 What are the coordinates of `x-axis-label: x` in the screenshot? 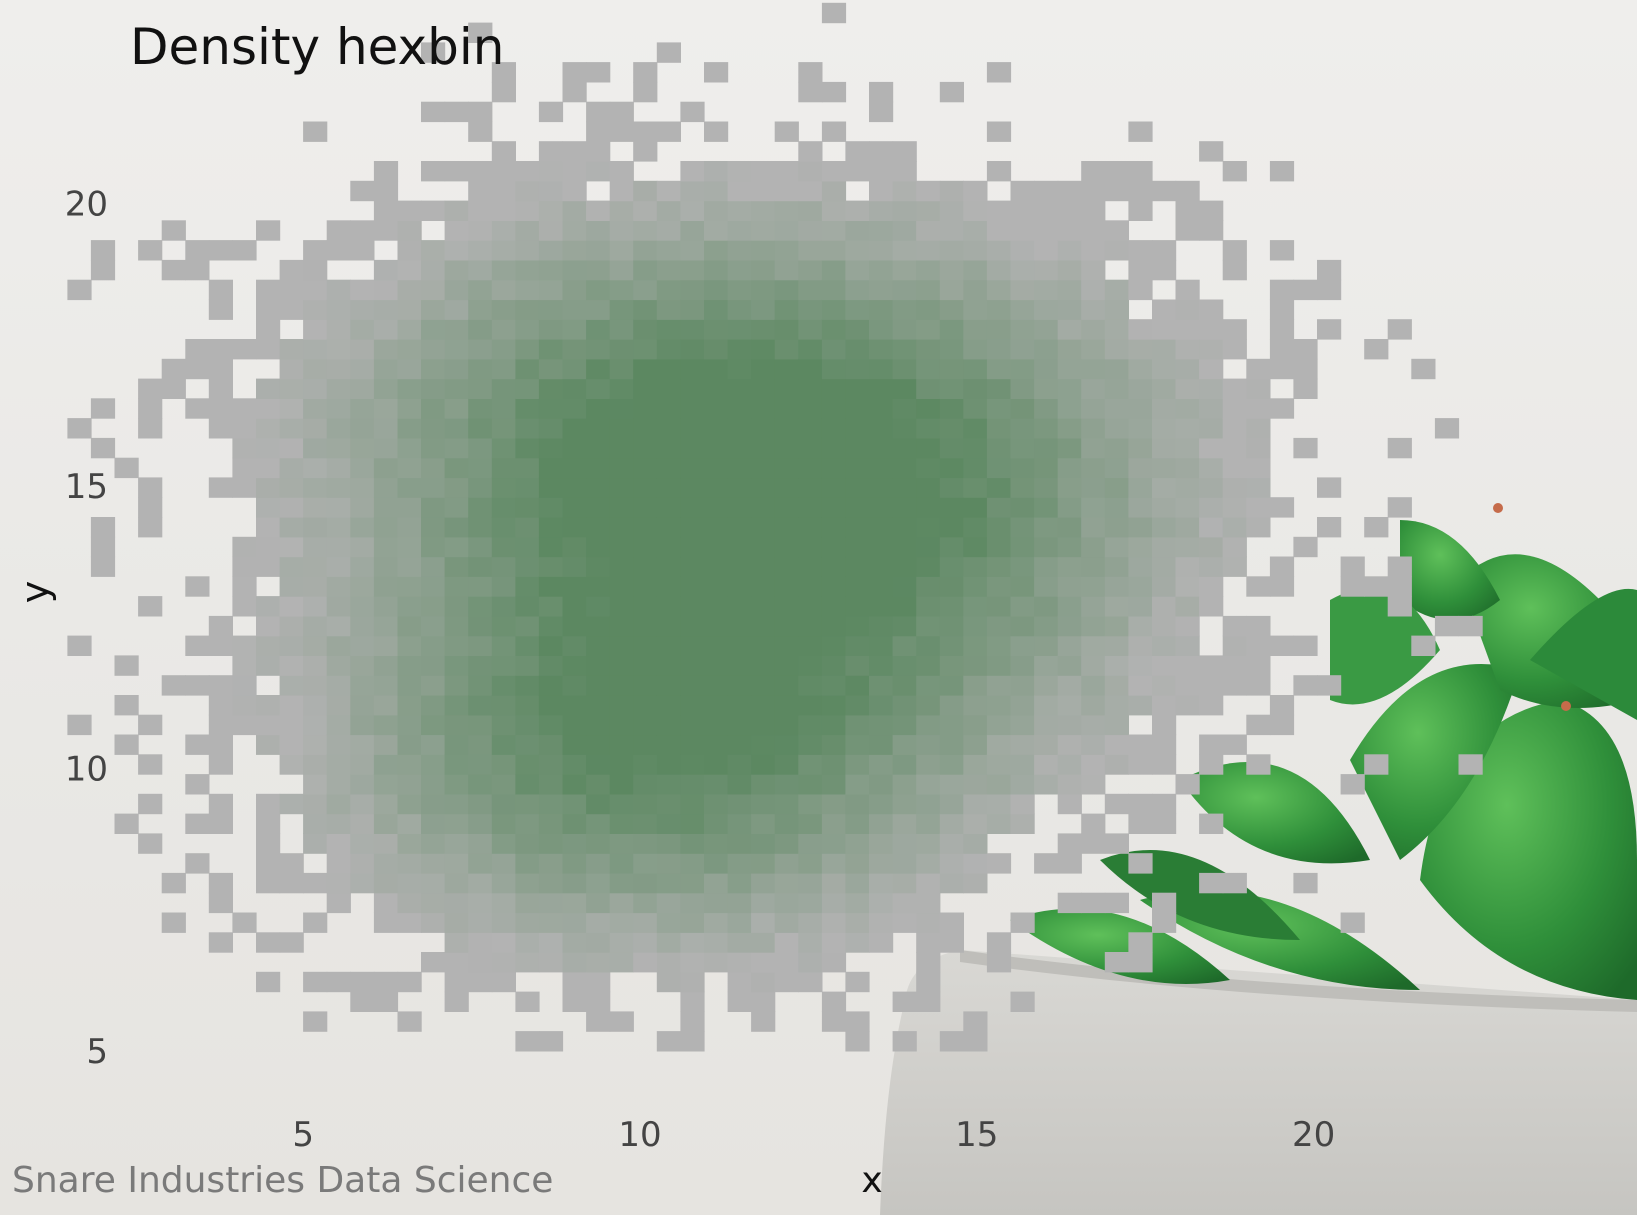 It's located at (871, 1180).